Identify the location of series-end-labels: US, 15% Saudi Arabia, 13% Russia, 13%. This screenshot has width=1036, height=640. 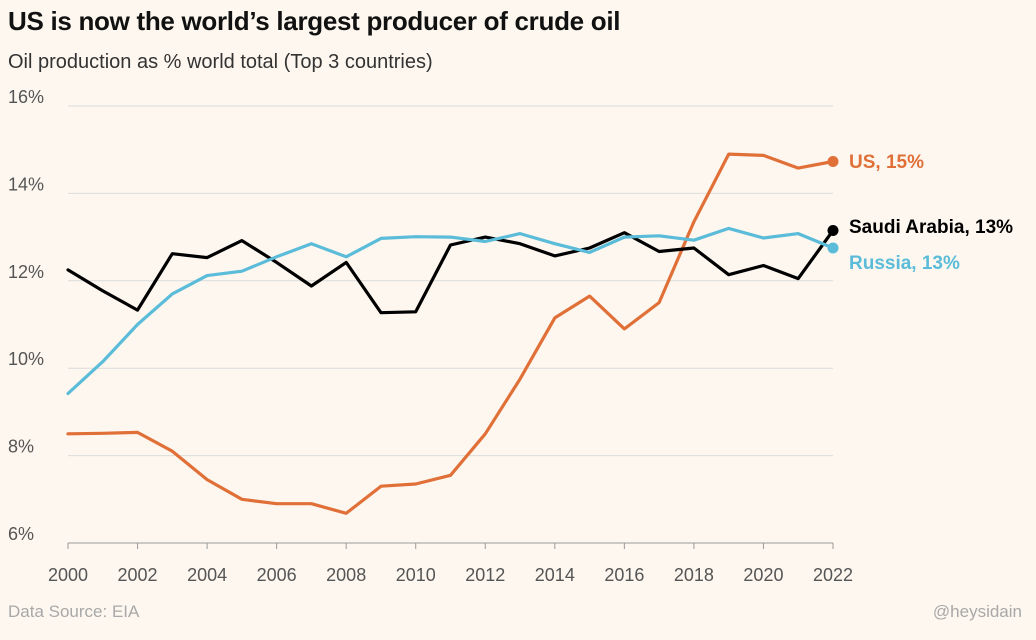
(920, 213).